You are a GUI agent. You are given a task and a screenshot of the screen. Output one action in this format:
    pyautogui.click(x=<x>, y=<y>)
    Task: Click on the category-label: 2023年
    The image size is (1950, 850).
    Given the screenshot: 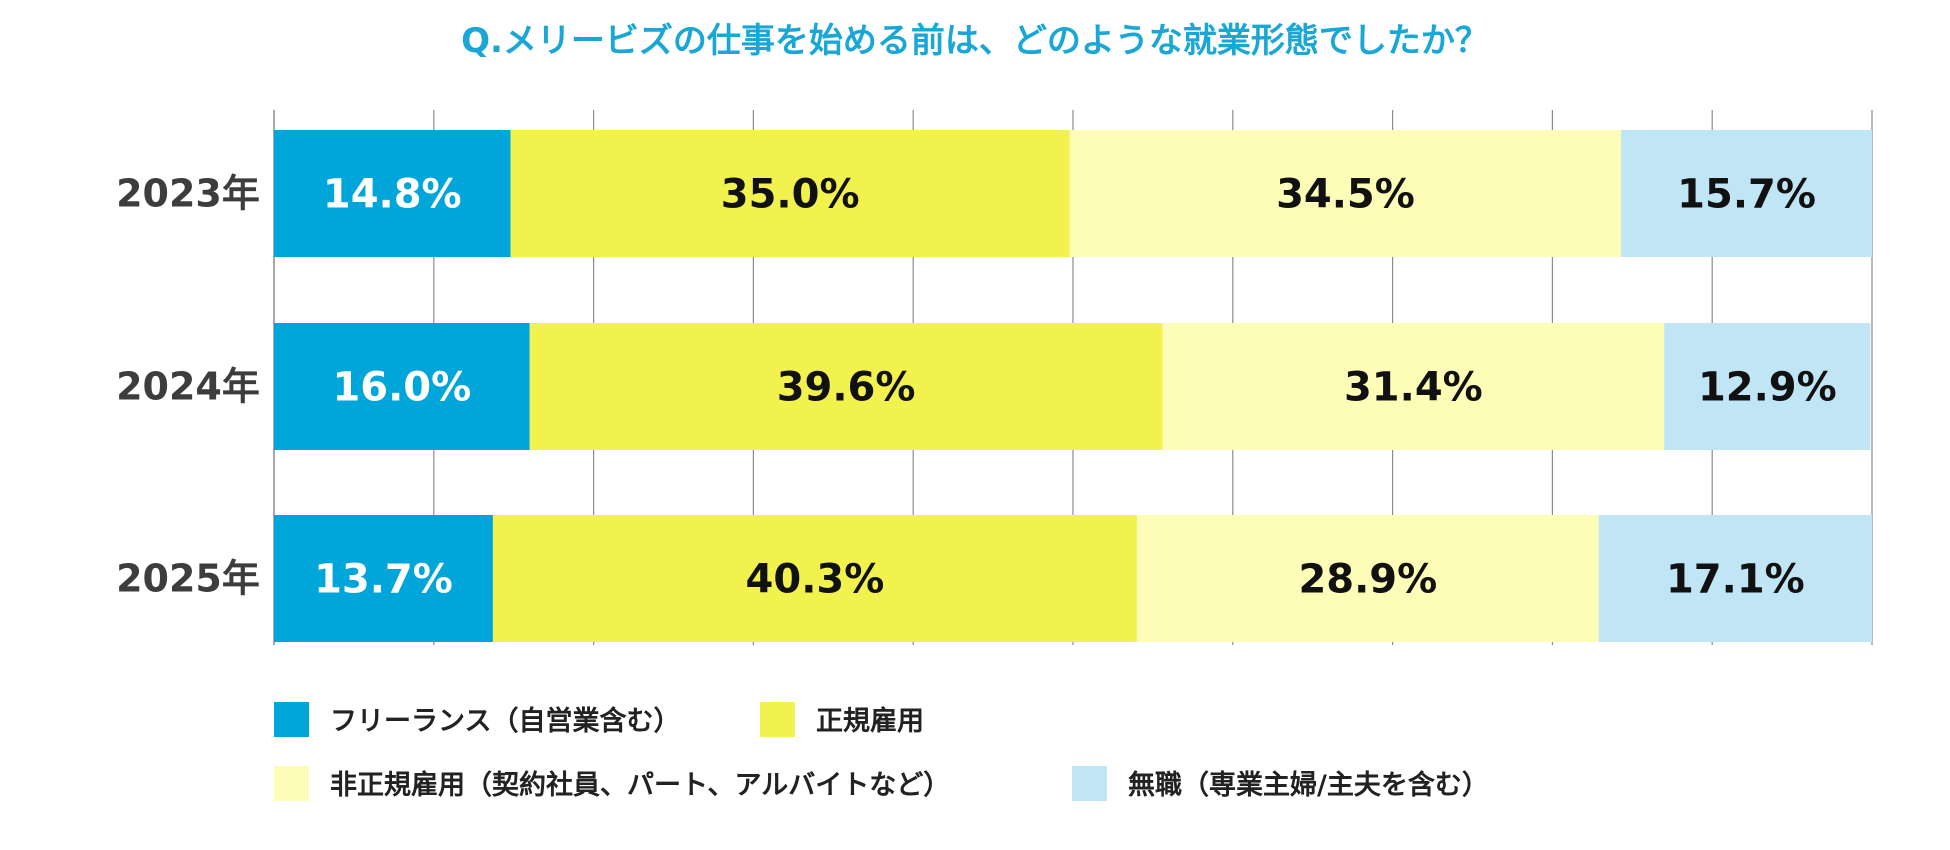 What is the action you would take?
    pyautogui.click(x=188, y=194)
    